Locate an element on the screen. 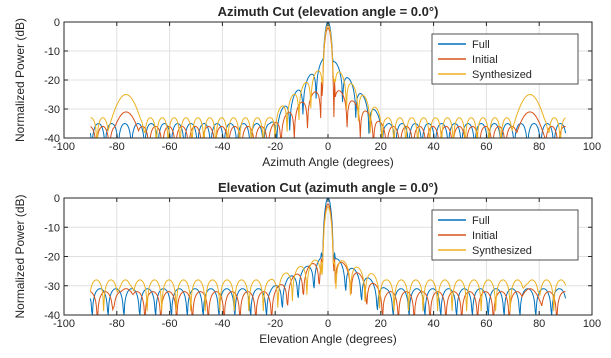  chart-title: Elevation Cut (azimuth angle = 0.0°) is located at coordinates (328, 187).